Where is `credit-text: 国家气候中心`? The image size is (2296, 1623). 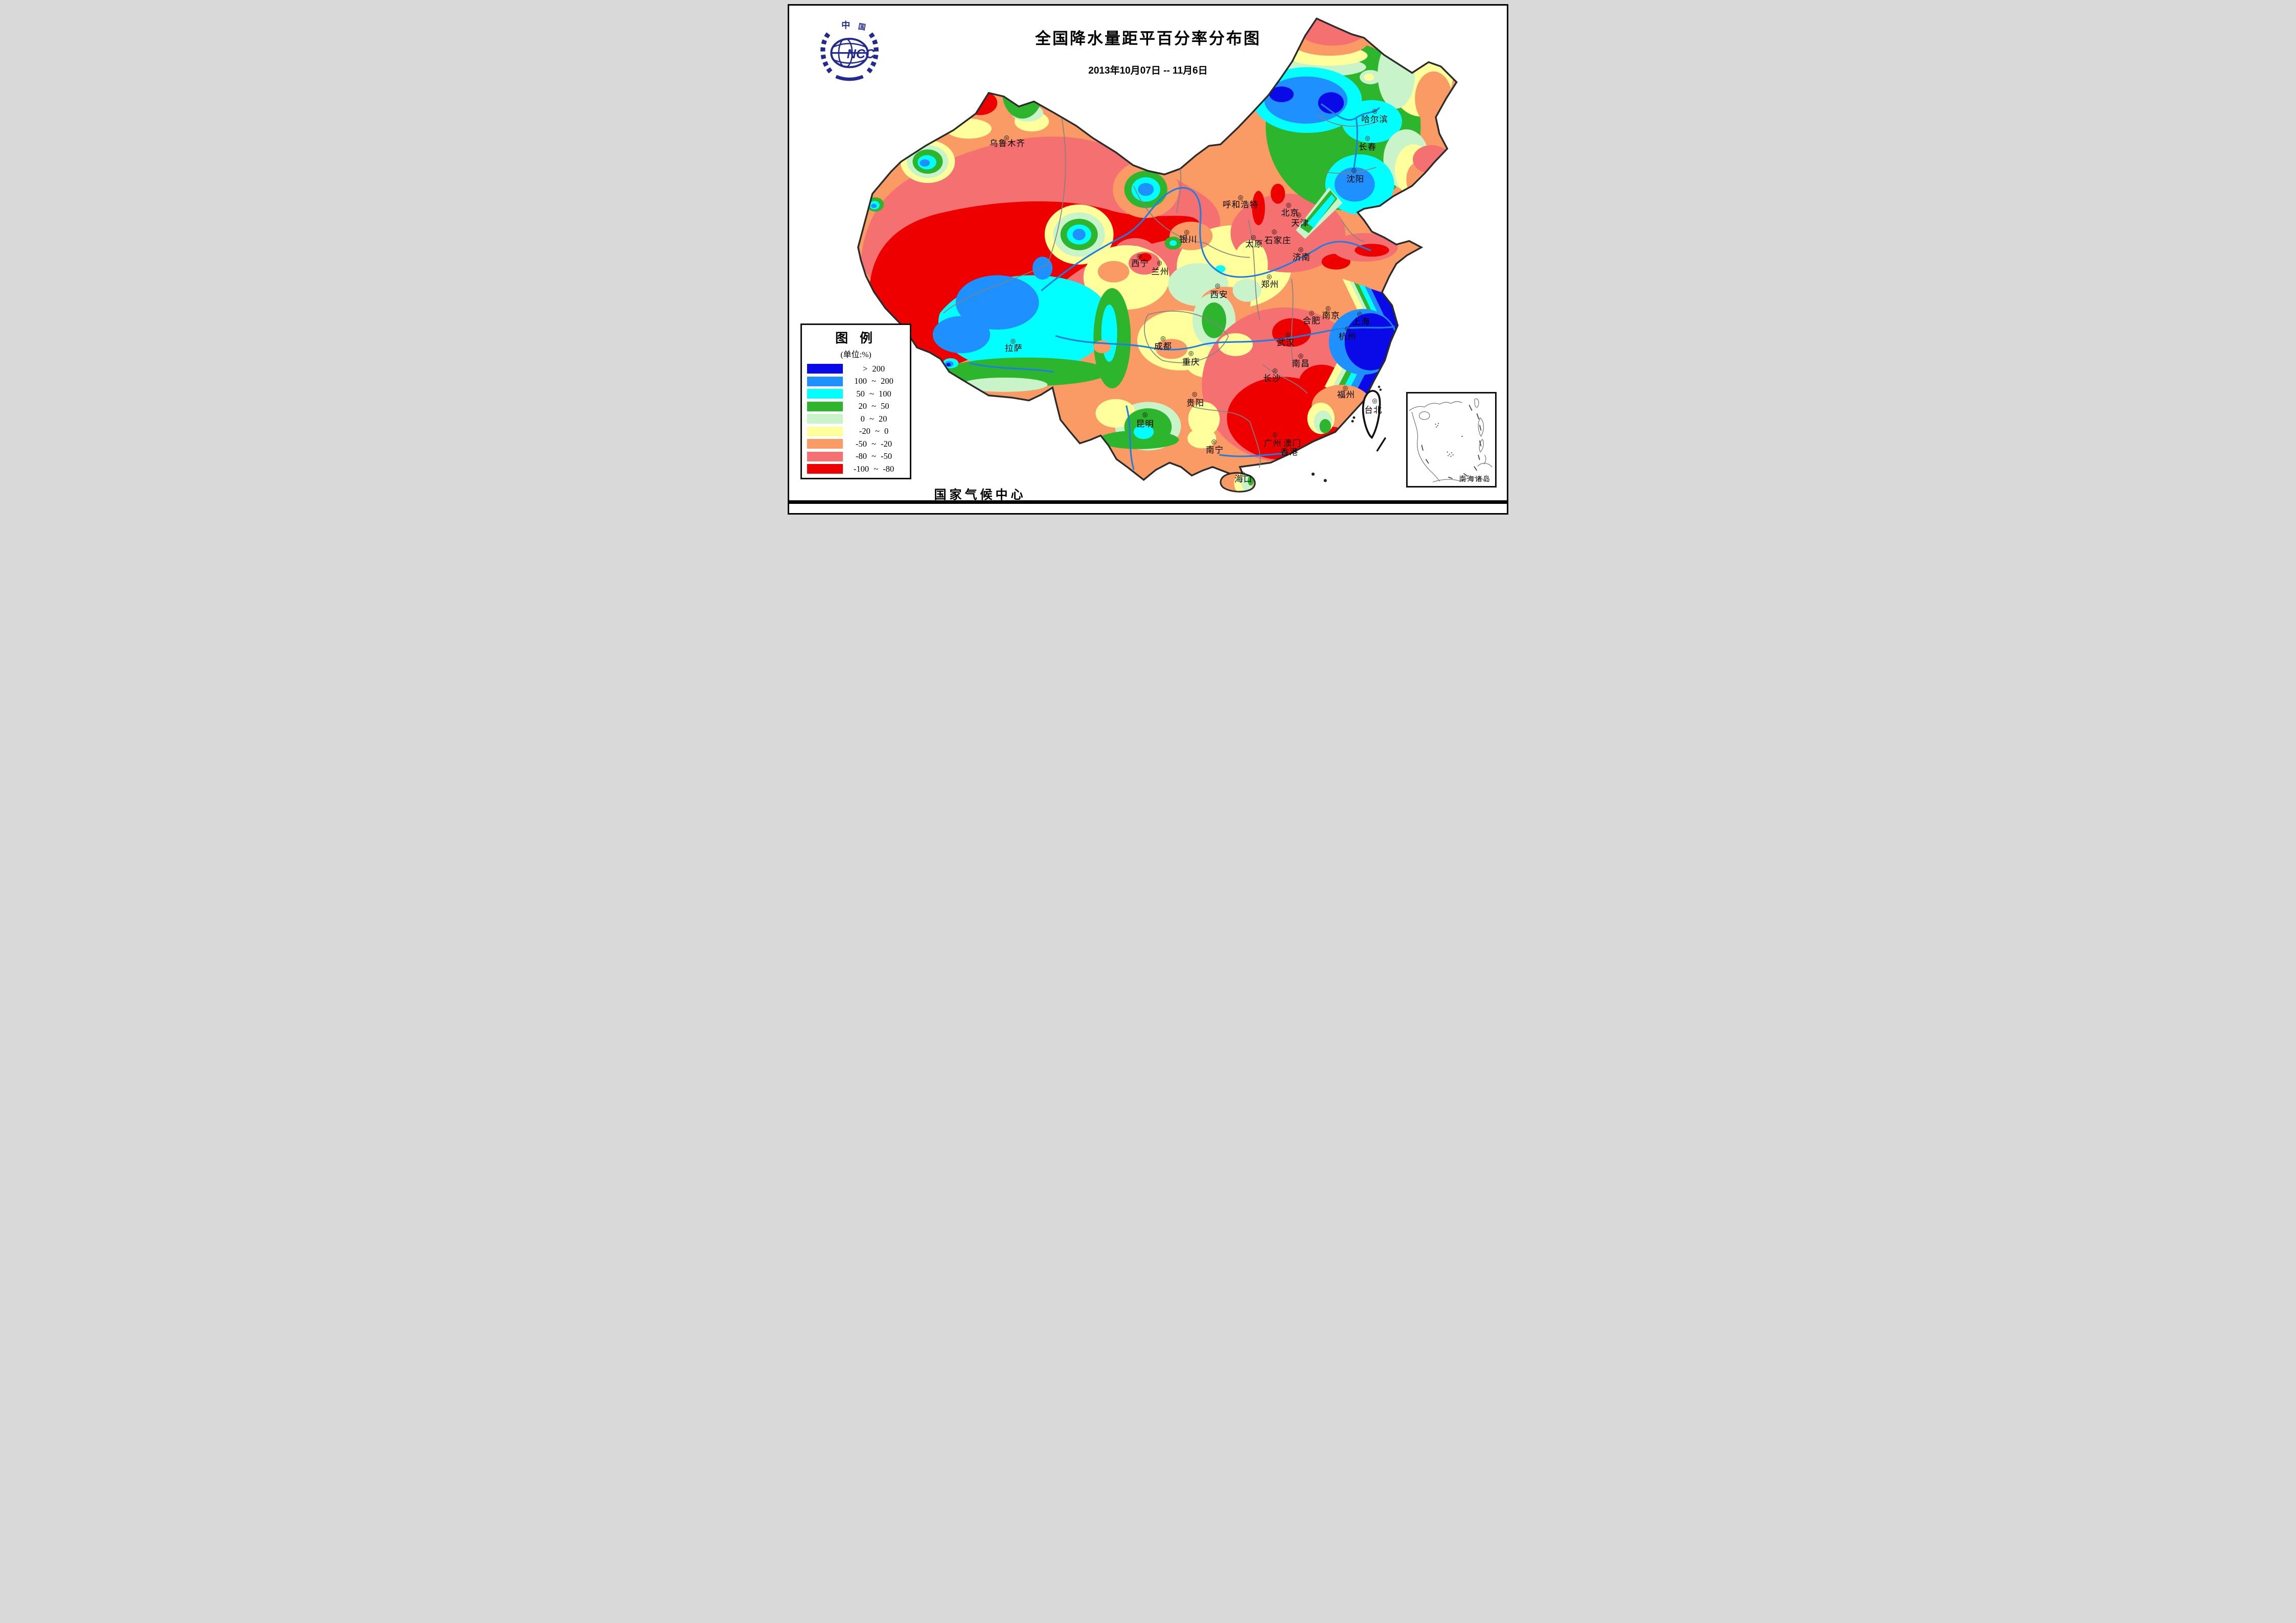
credit-text: 国家气候中心 is located at coordinates (980, 495).